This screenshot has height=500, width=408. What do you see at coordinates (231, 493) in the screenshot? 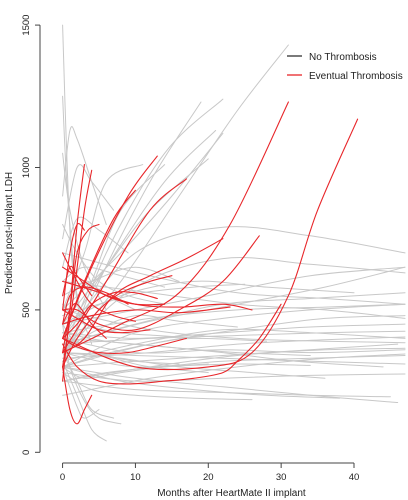
I see `x-axis-title: Months after HeartMate II implant` at bounding box center [231, 493].